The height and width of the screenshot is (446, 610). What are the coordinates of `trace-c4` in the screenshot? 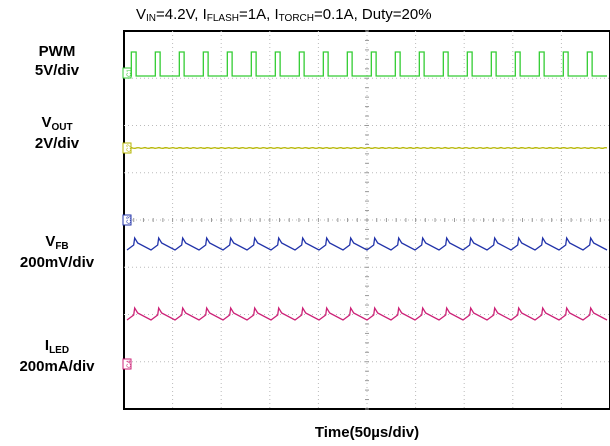 It's located at (367, 313).